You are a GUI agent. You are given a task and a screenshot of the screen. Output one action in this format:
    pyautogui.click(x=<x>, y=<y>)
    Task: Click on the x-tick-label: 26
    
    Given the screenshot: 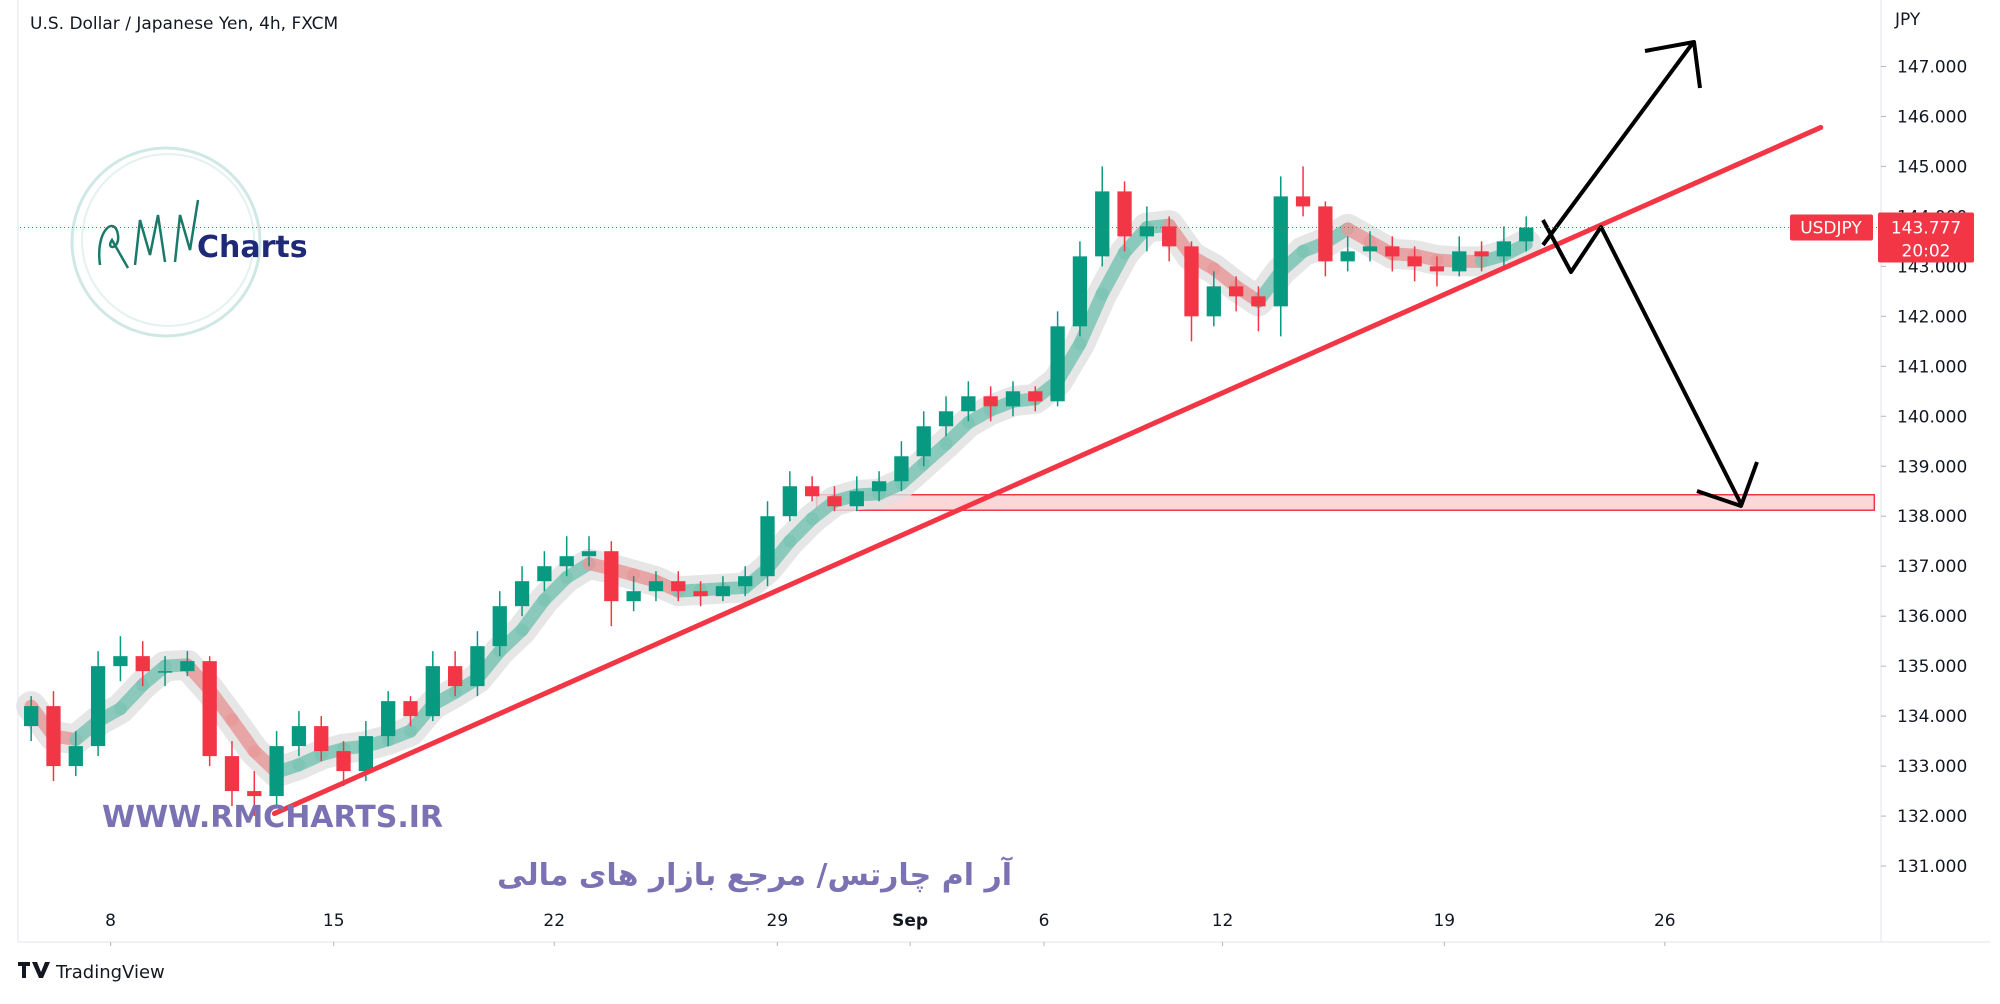 What is the action you would take?
    pyautogui.click(x=1665, y=921)
    